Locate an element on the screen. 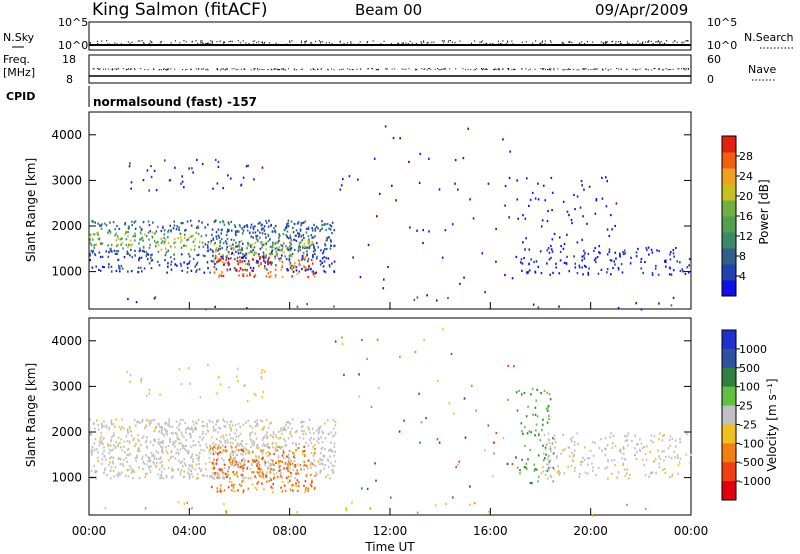  power-y-axis-label: Slant Range [km] is located at coordinates (31, 210).